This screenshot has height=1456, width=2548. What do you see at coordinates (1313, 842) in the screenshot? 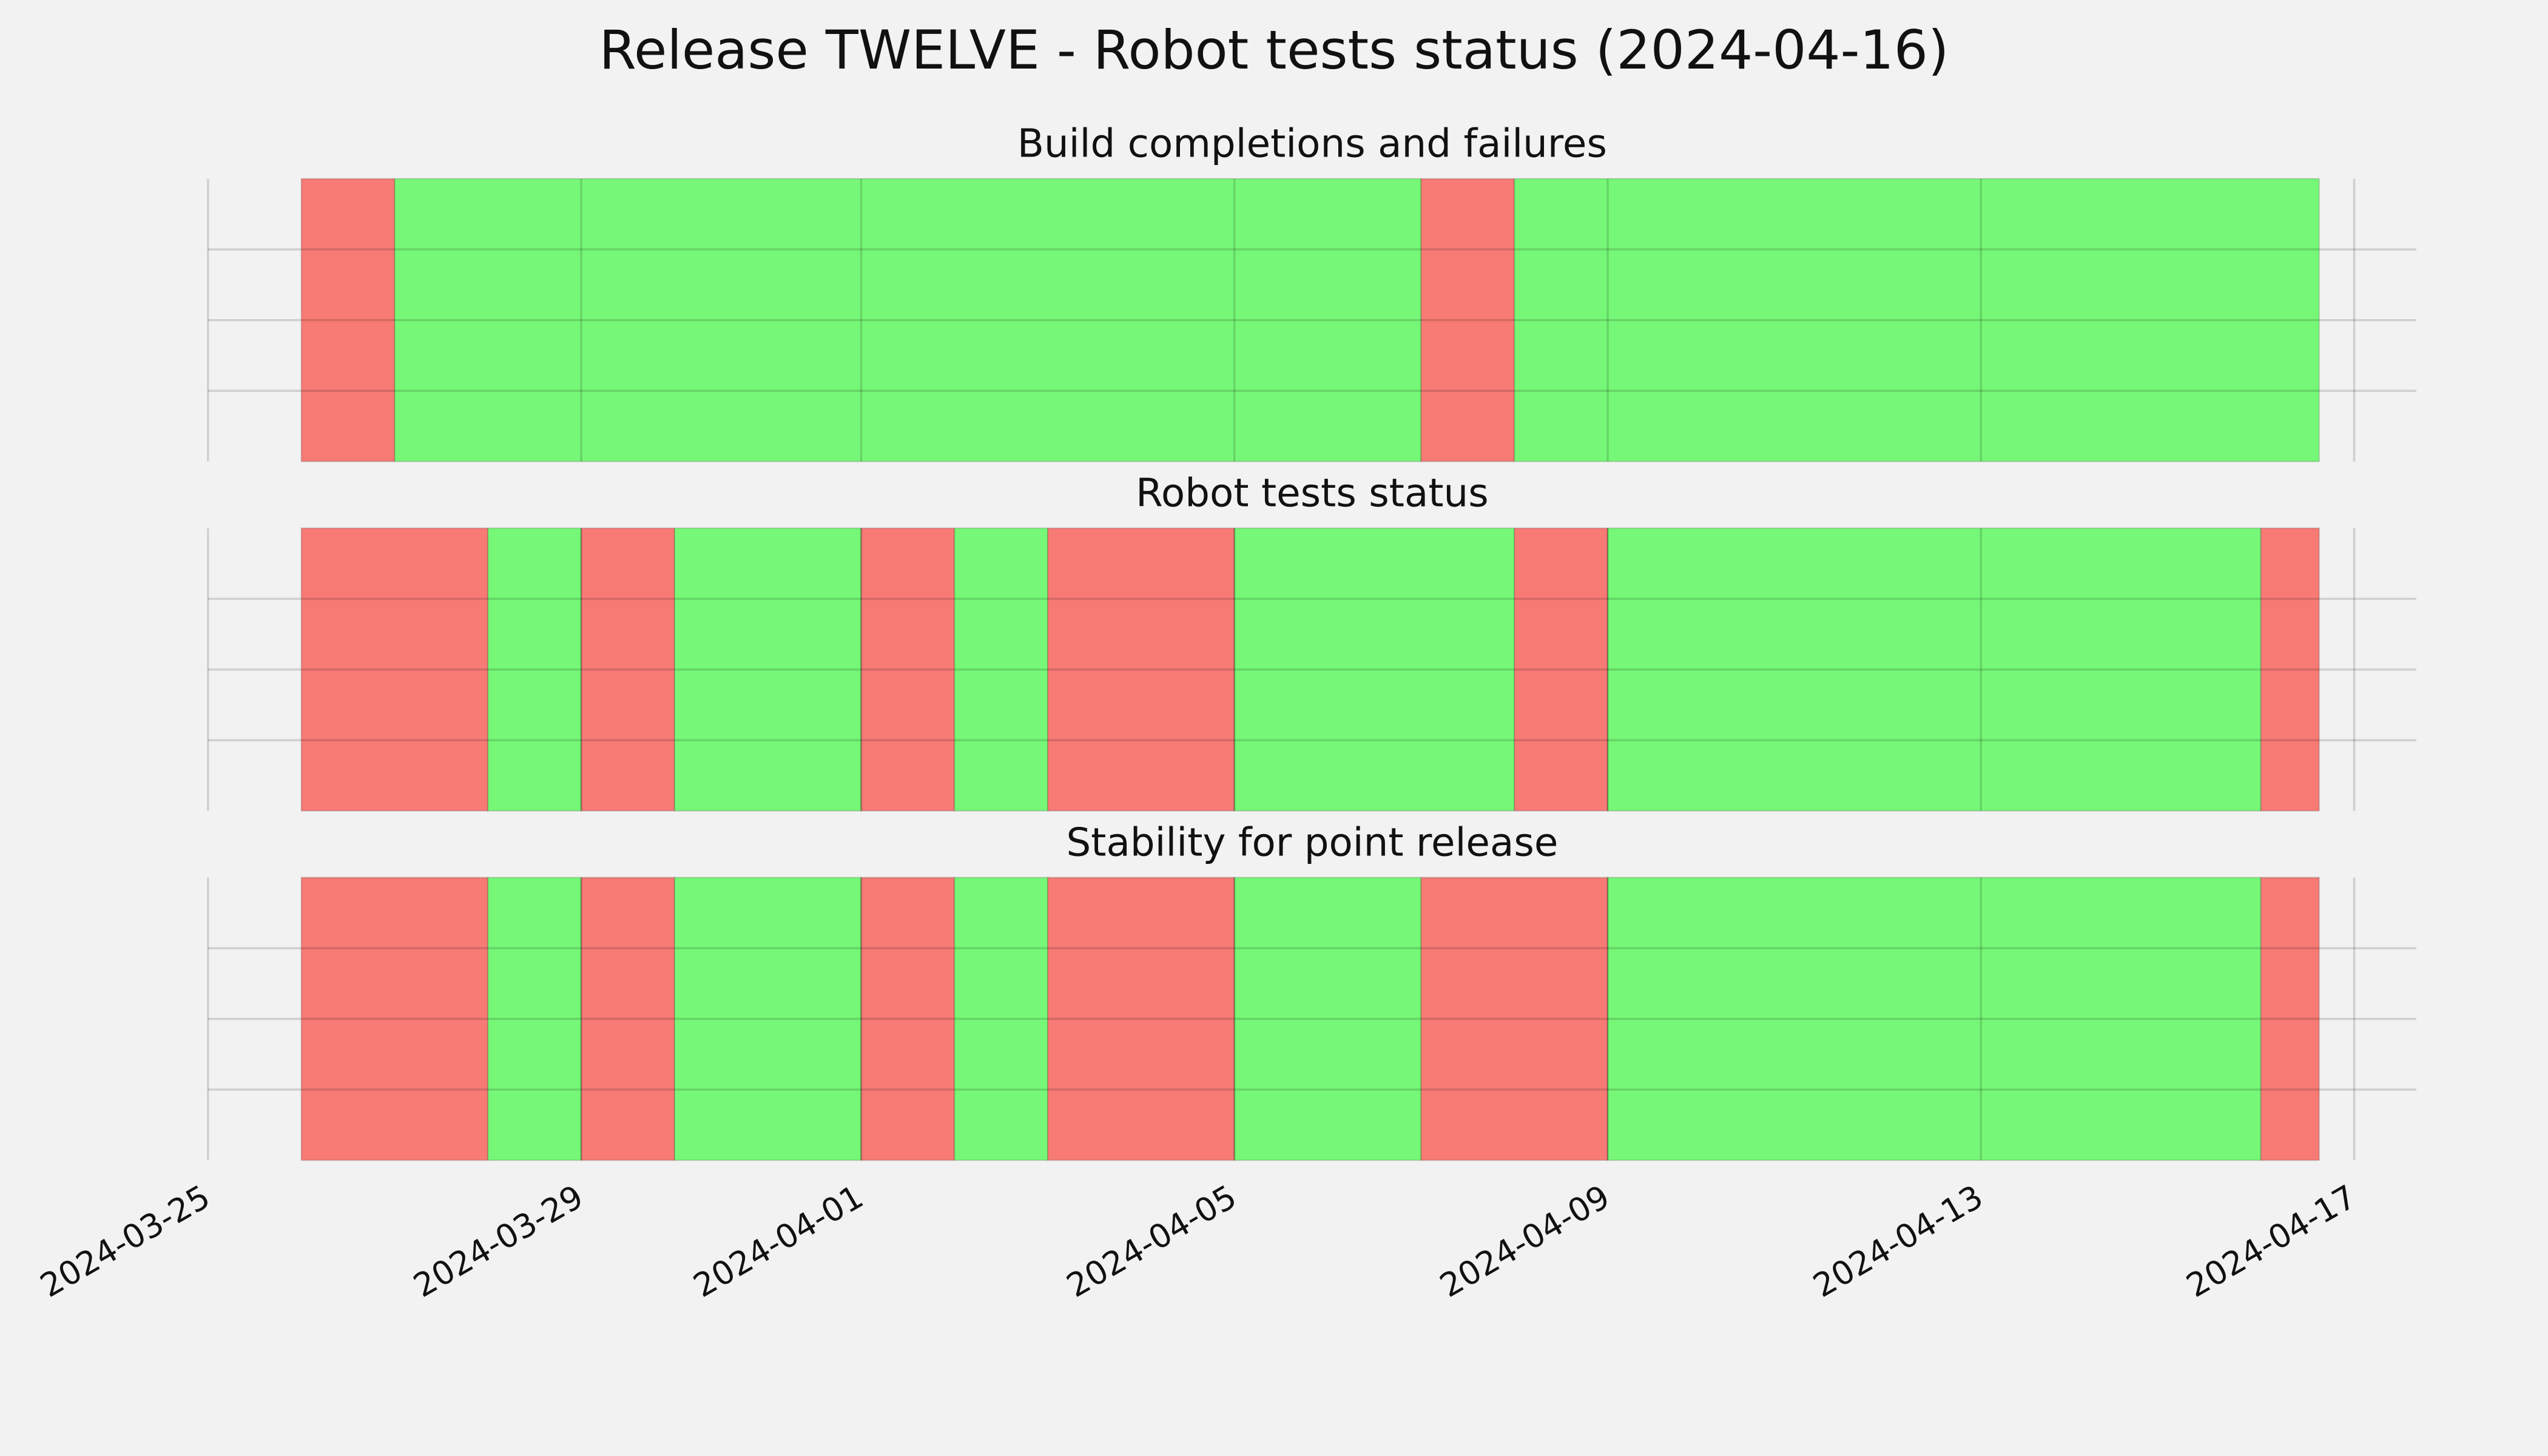
I see `panel-title: Stability for point release` at bounding box center [1313, 842].